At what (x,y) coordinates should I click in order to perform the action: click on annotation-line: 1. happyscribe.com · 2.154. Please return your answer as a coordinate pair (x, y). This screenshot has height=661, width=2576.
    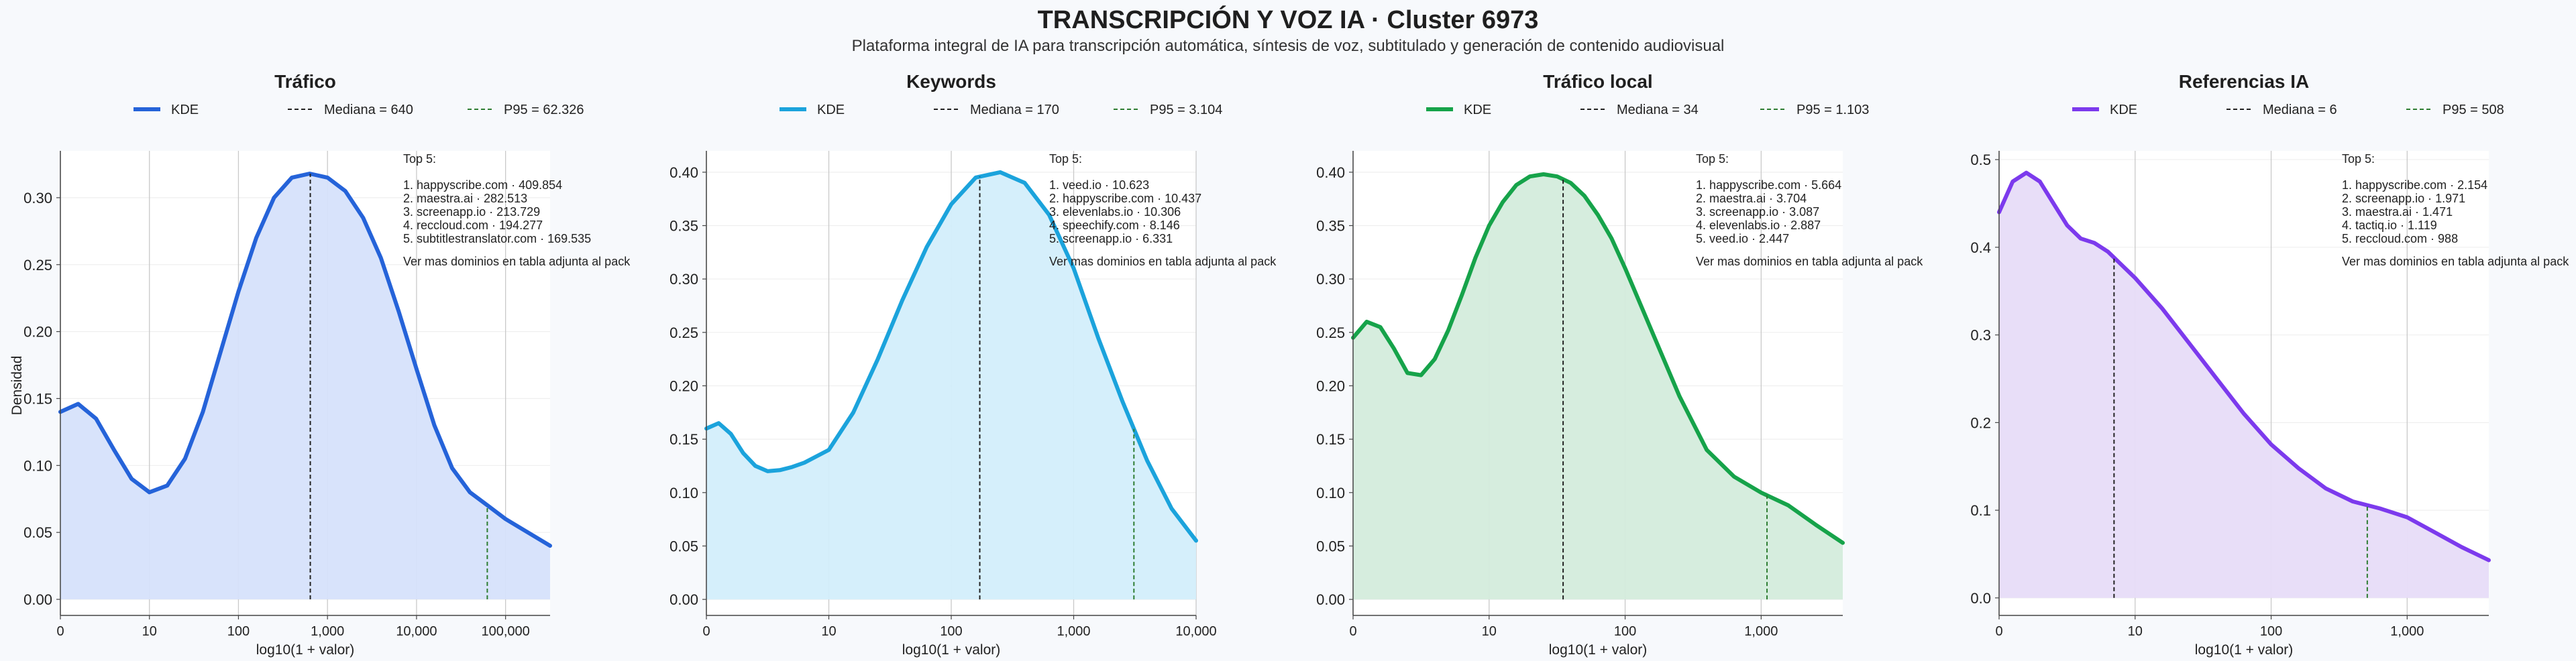
    Looking at the image, I should click on (2414, 185).